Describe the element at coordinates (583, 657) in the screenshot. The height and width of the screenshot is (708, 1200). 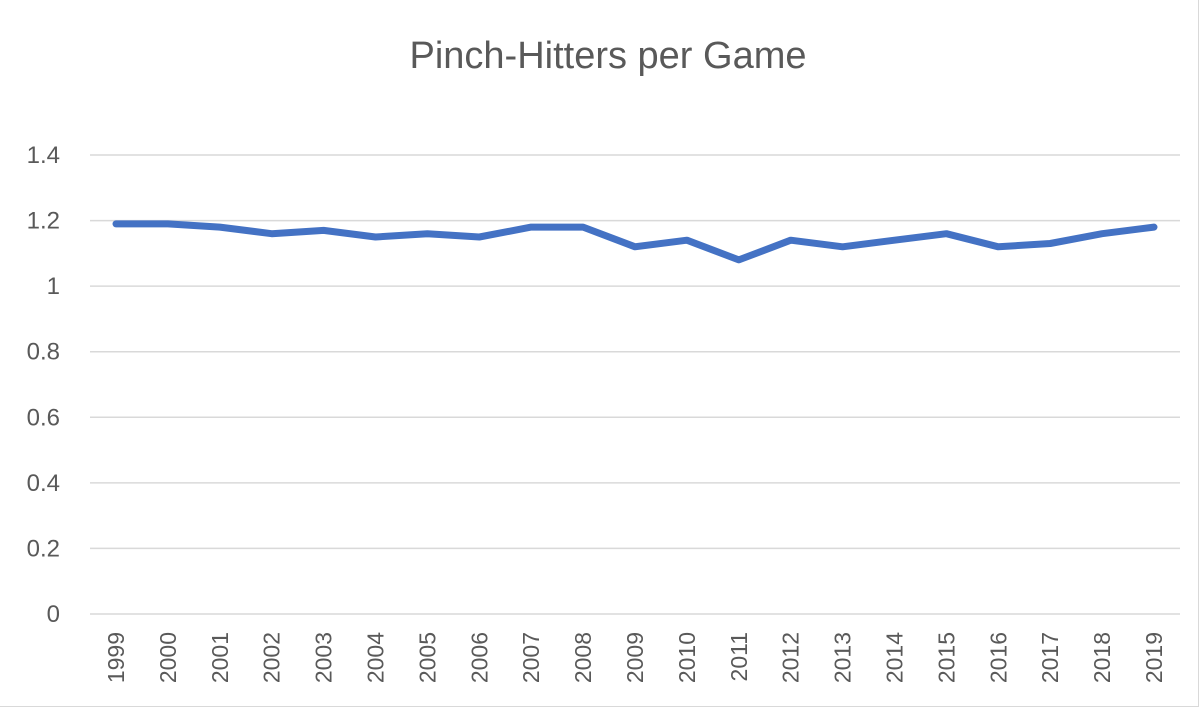
I see `x-tick-label: 2008` at that location.